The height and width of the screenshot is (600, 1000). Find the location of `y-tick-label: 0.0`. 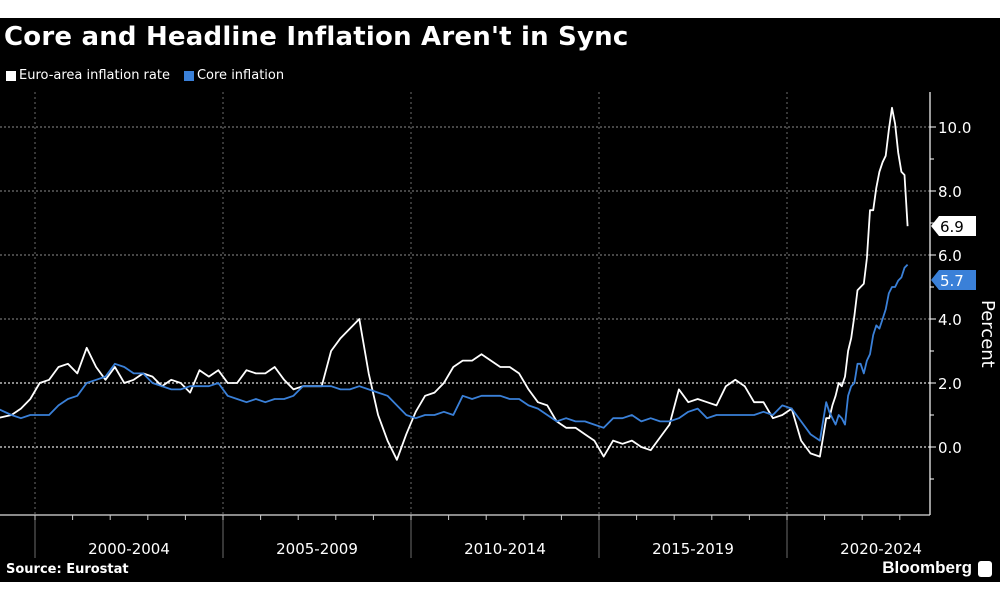

y-tick-label: 0.0 is located at coordinates (950, 448).